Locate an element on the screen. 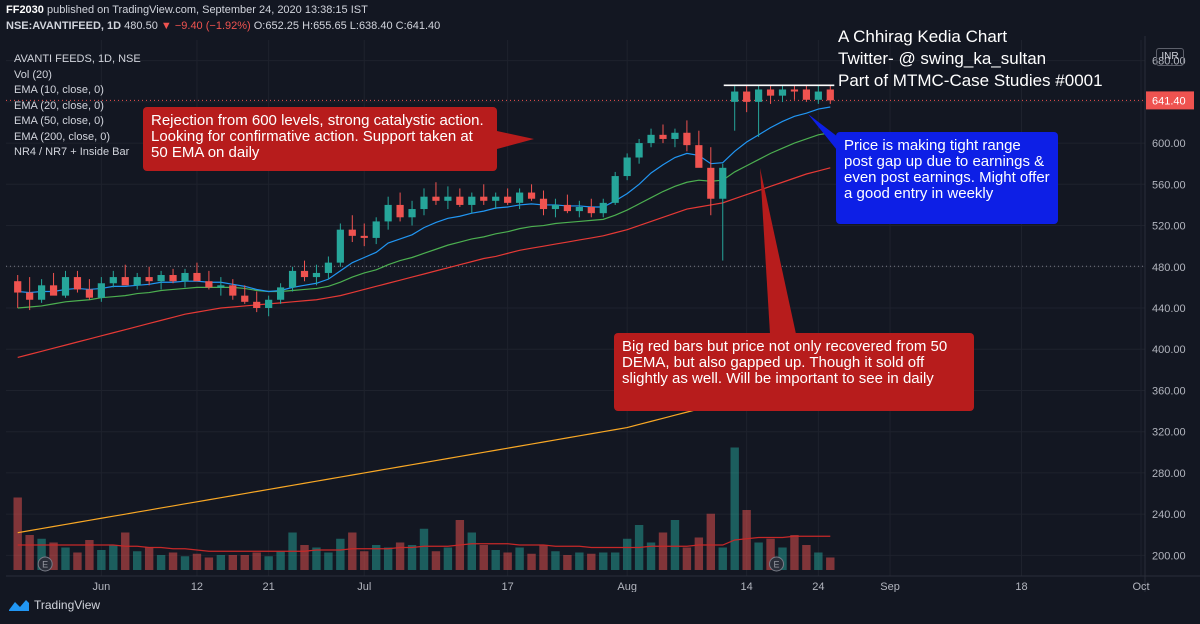  note-big-red-pointer is located at coordinates (778, 251).